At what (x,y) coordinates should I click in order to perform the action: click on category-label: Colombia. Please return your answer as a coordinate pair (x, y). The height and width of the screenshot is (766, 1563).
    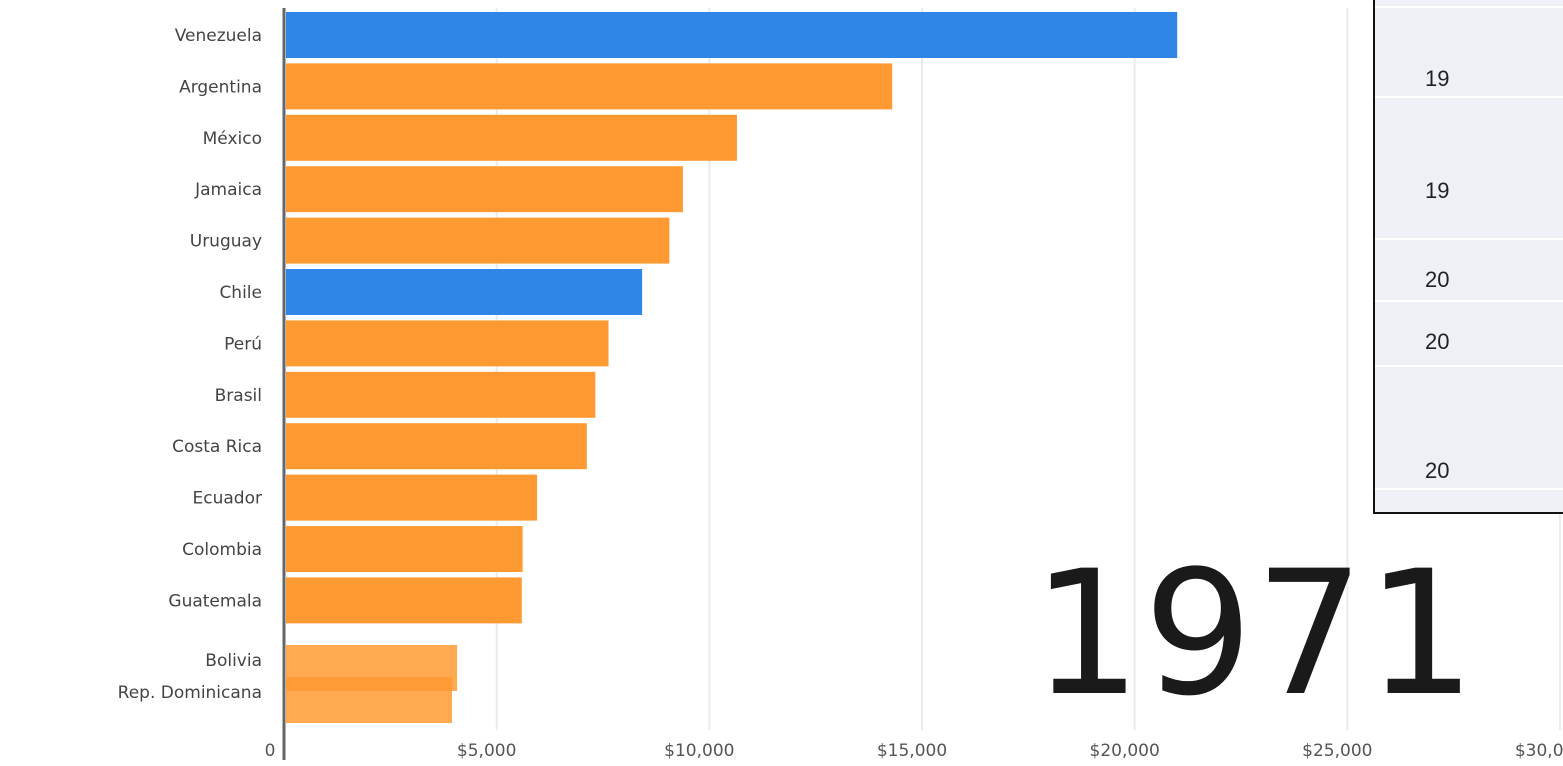
    Looking at the image, I should click on (222, 550).